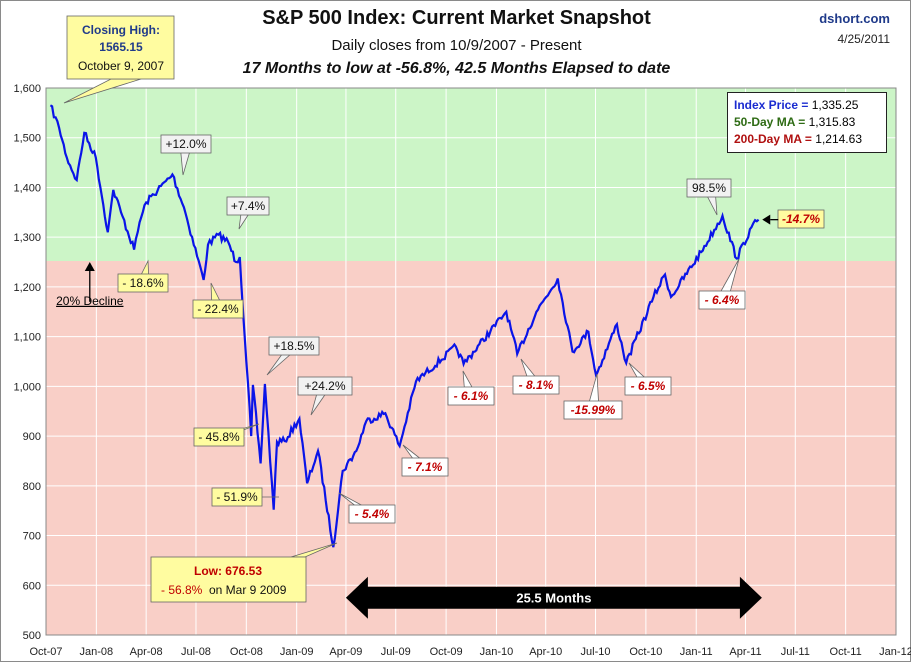 The height and width of the screenshot is (663, 911). Describe the element at coordinates (832, 122) in the screenshot. I see `legend-ma50-value: 1,315.83` at that location.